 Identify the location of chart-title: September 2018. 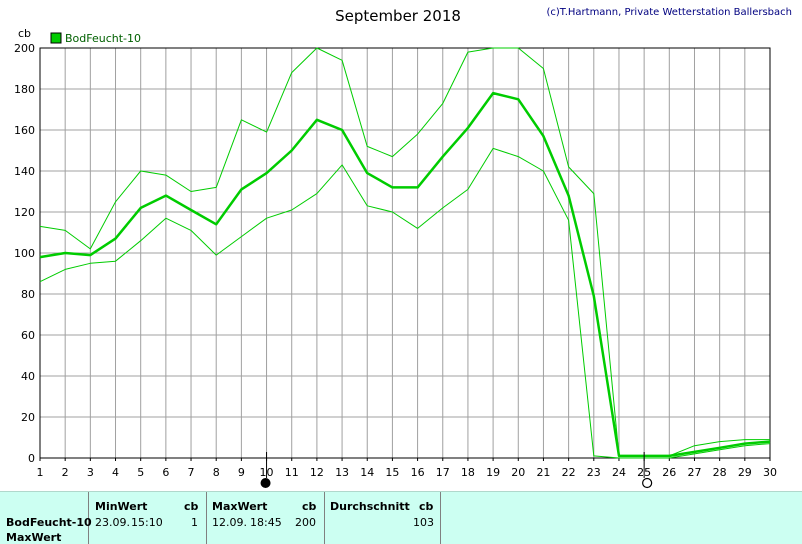
(398, 16).